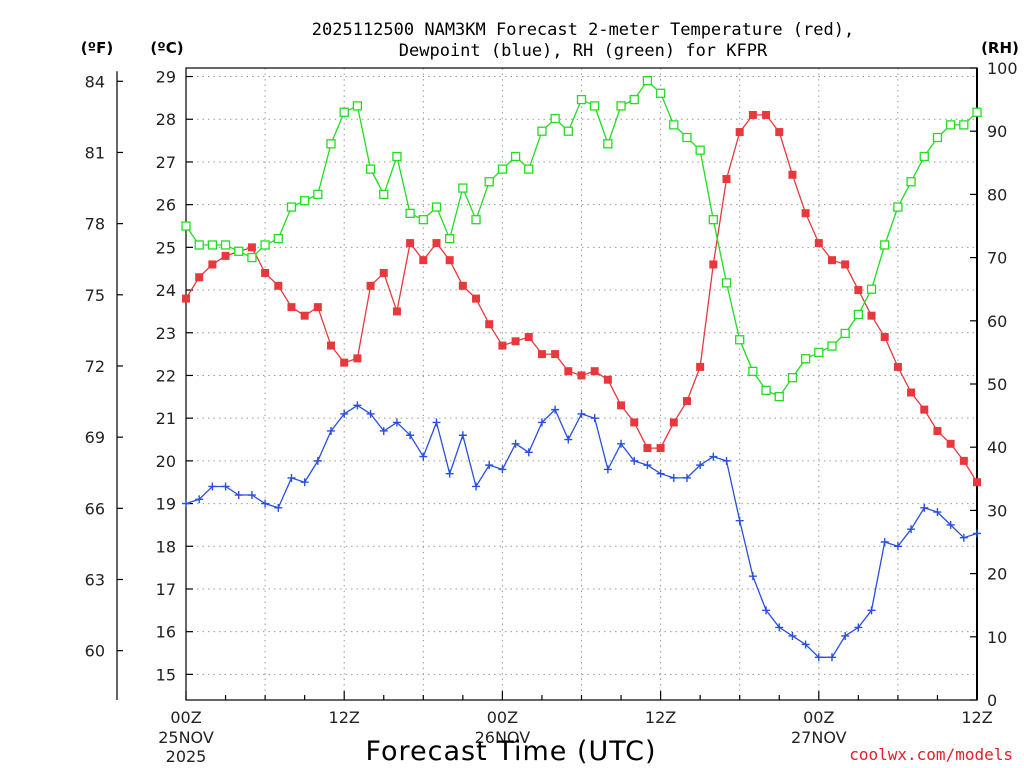 This screenshot has height=768, width=1024. I want to click on fahrenheit-unit-label: (ºF), so click(97, 48).